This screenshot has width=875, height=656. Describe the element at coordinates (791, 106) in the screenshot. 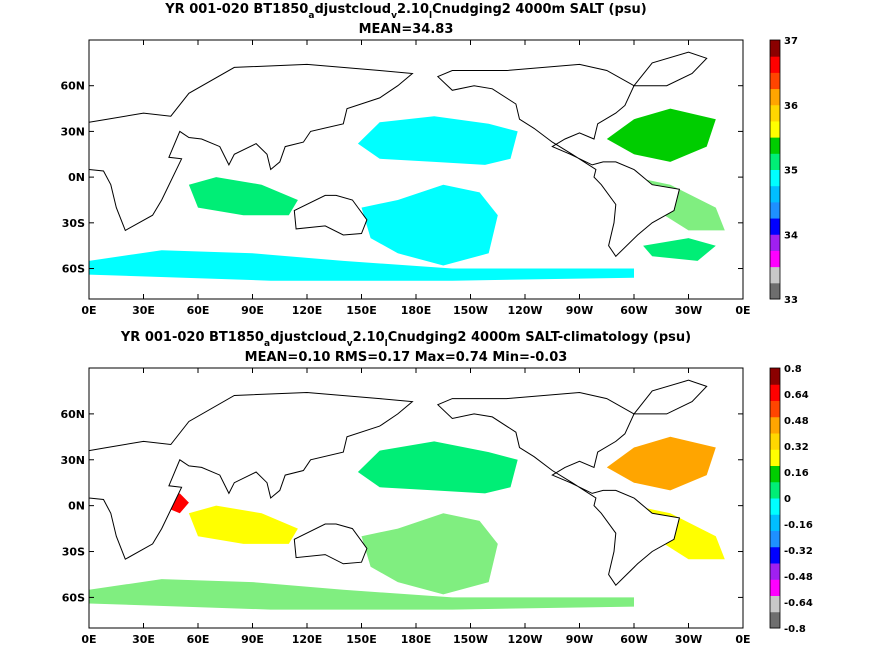

I see `colorbar-label: 36` at that location.